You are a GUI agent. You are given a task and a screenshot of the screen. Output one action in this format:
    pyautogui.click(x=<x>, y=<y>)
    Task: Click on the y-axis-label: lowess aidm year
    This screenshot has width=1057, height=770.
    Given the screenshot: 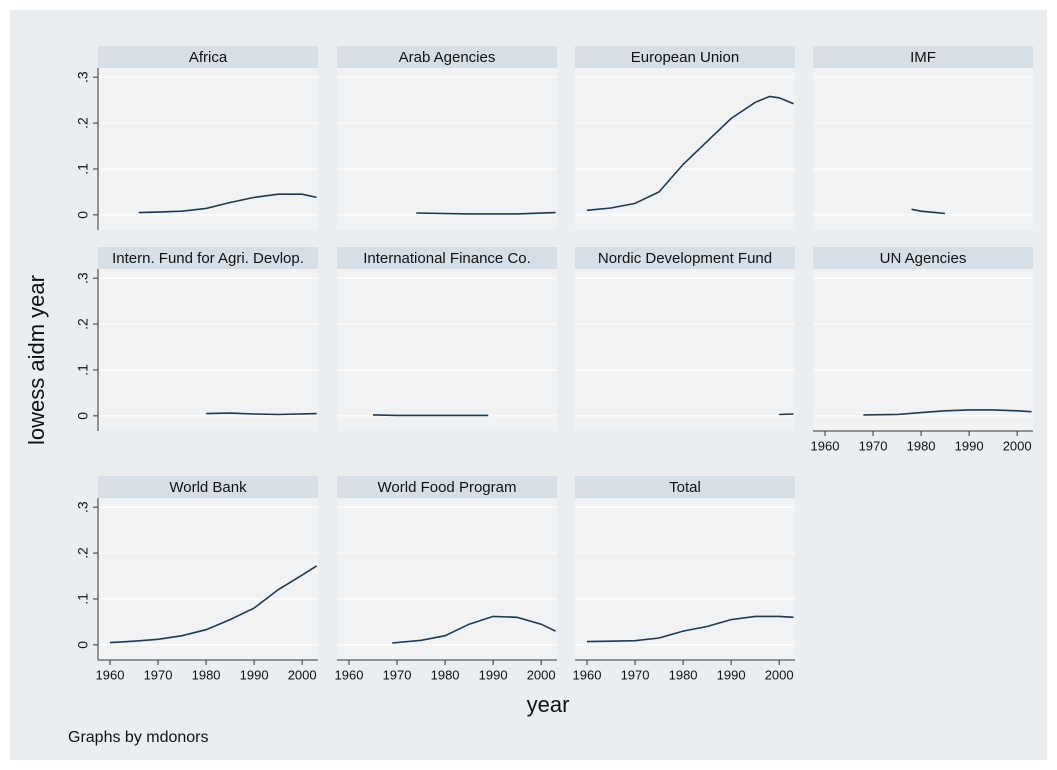 What is the action you would take?
    pyautogui.click(x=36, y=360)
    